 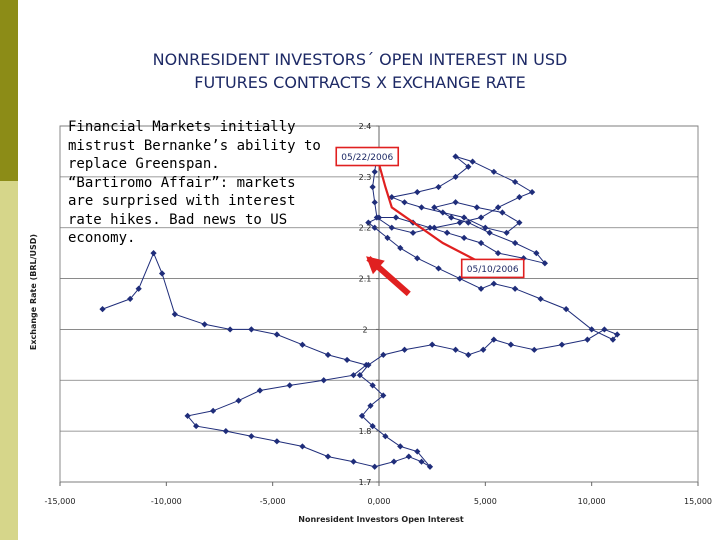 I want to click on y-axis-label: Exchange Rate (BRL/USD), so click(x=33, y=292).